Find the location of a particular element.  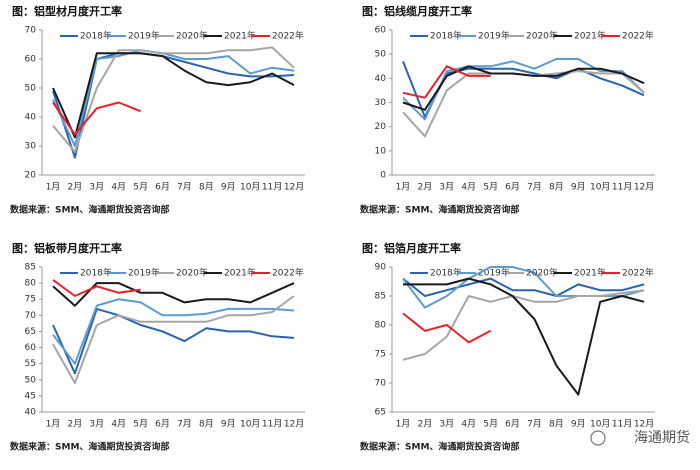

y-tick-label: 65 is located at coordinates (30, 332).